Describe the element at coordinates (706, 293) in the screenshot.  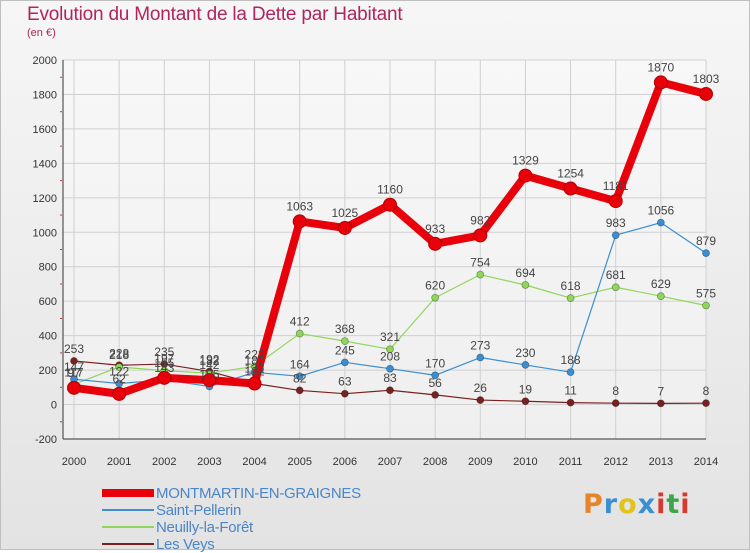
I see `data-label: 575` at that location.